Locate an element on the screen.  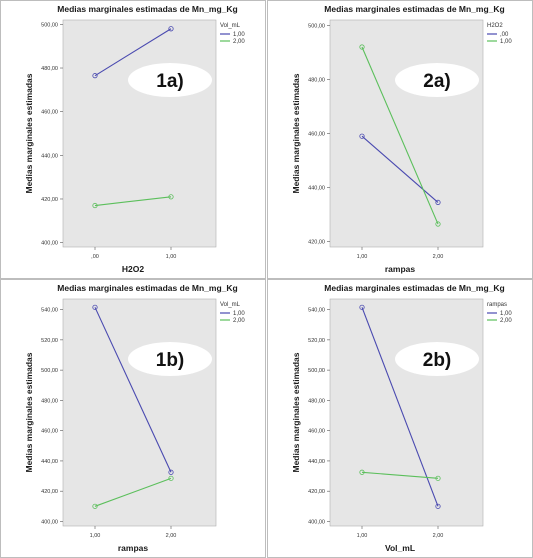
x-tick-label: ,00 is located at coordinates (95, 257).